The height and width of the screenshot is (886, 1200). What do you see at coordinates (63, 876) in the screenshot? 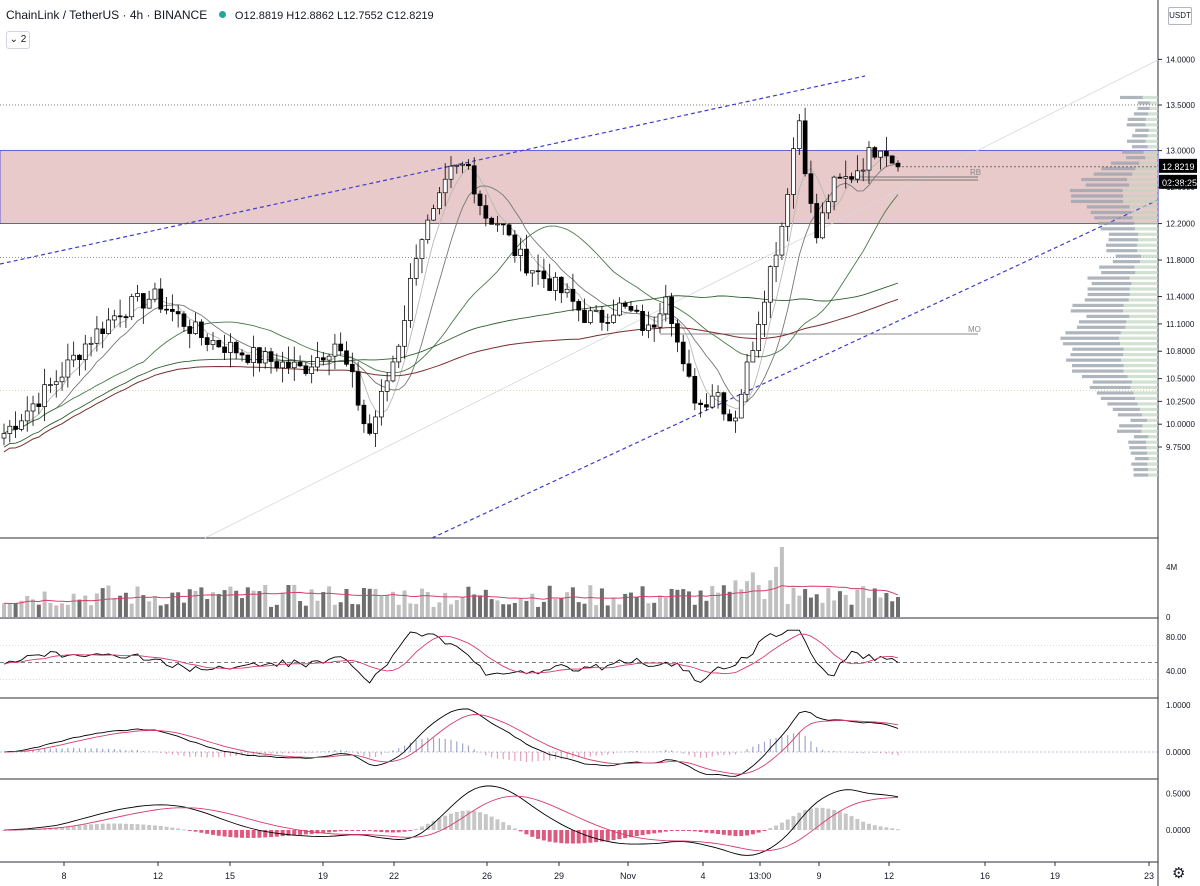
I see `time-tick-label: 8` at bounding box center [63, 876].